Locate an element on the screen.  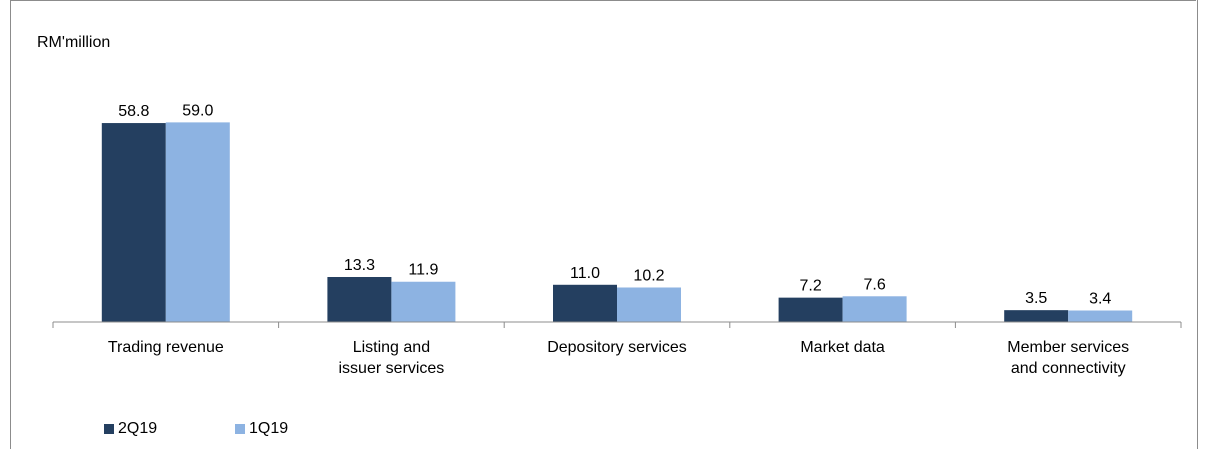
x-tick-label-4-0: Member services is located at coordinates (1068, 347).